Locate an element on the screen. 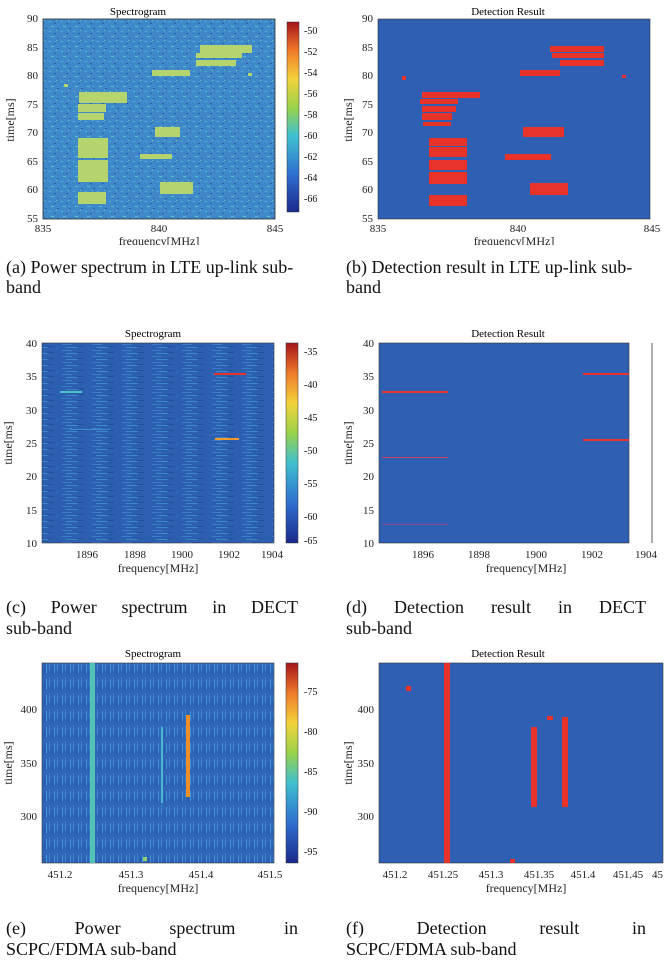 This screenshot has height=963, width=664. xlabel-b: frequency[MHz] is located at coordinates (514, 239).